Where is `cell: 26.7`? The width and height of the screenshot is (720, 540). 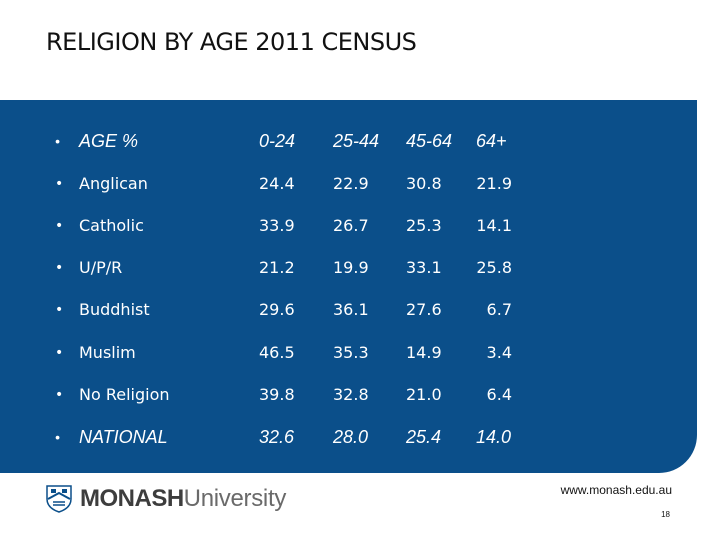
cell: 26.7 is located at coordinates (351, 225).